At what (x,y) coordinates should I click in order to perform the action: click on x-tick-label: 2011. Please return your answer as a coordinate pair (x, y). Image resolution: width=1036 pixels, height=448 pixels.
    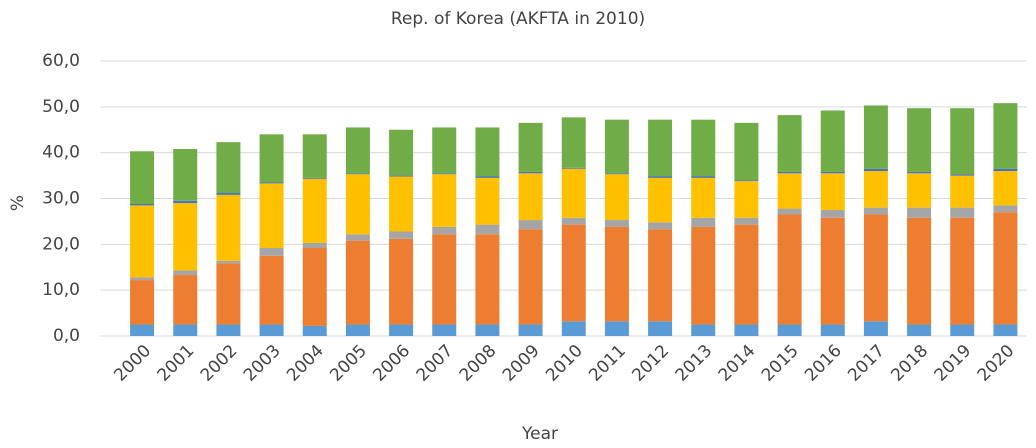
    Looking at the image, I should click on (607, 363).